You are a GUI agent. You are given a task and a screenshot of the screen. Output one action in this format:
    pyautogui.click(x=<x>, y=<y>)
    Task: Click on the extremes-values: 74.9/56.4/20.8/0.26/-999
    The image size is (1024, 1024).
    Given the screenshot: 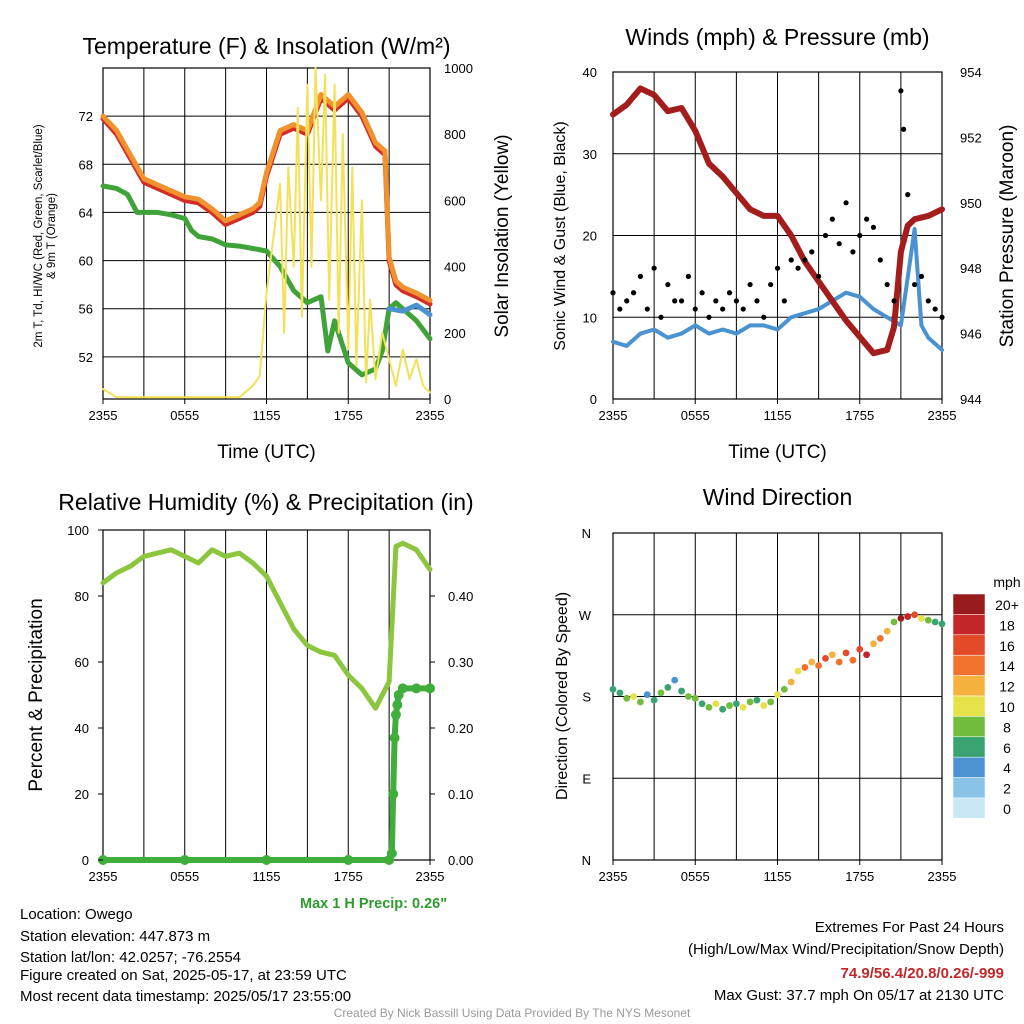 What is the action you would take?
    pyautogui.click(x=922, y=973)
    